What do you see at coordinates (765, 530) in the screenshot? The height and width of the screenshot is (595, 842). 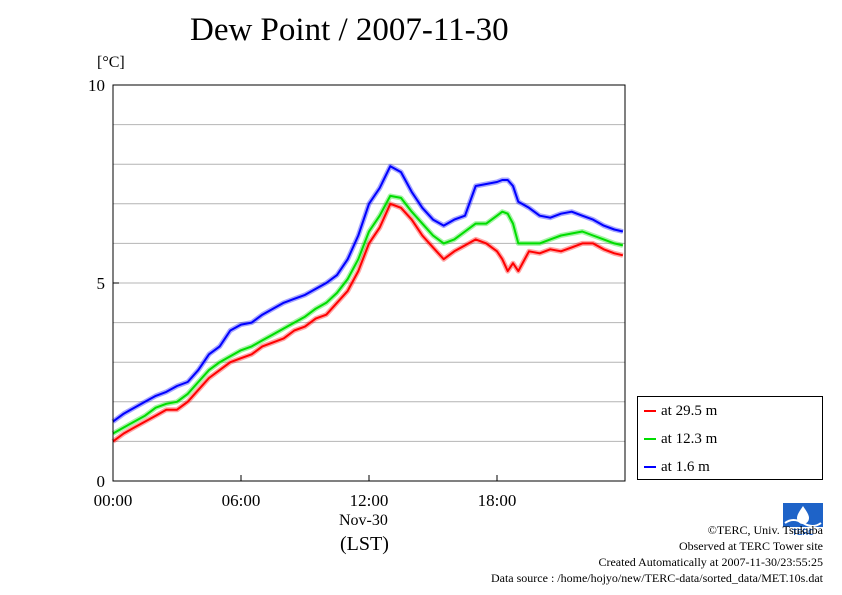 I see `footer-copyright: ©TERC, Univ. Tsukuba` at bounding box center [765, 530].